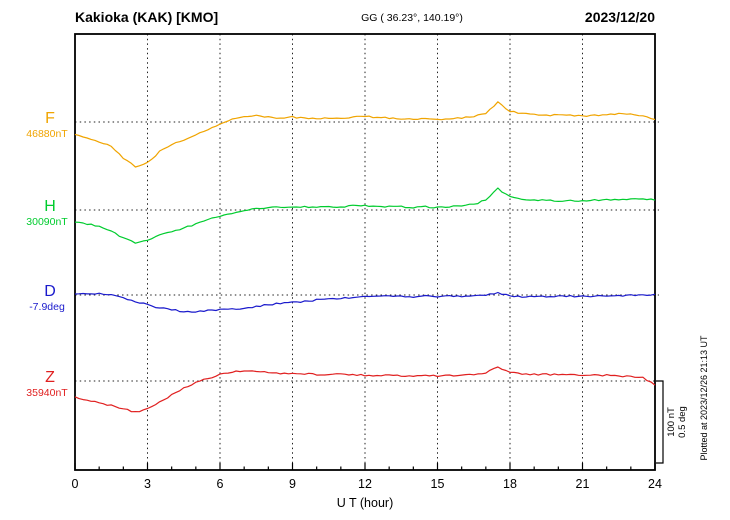 The height and width of the screenshot is (520, 730). I want to click on channel-value-F: 46880nT, so click(47, 134).